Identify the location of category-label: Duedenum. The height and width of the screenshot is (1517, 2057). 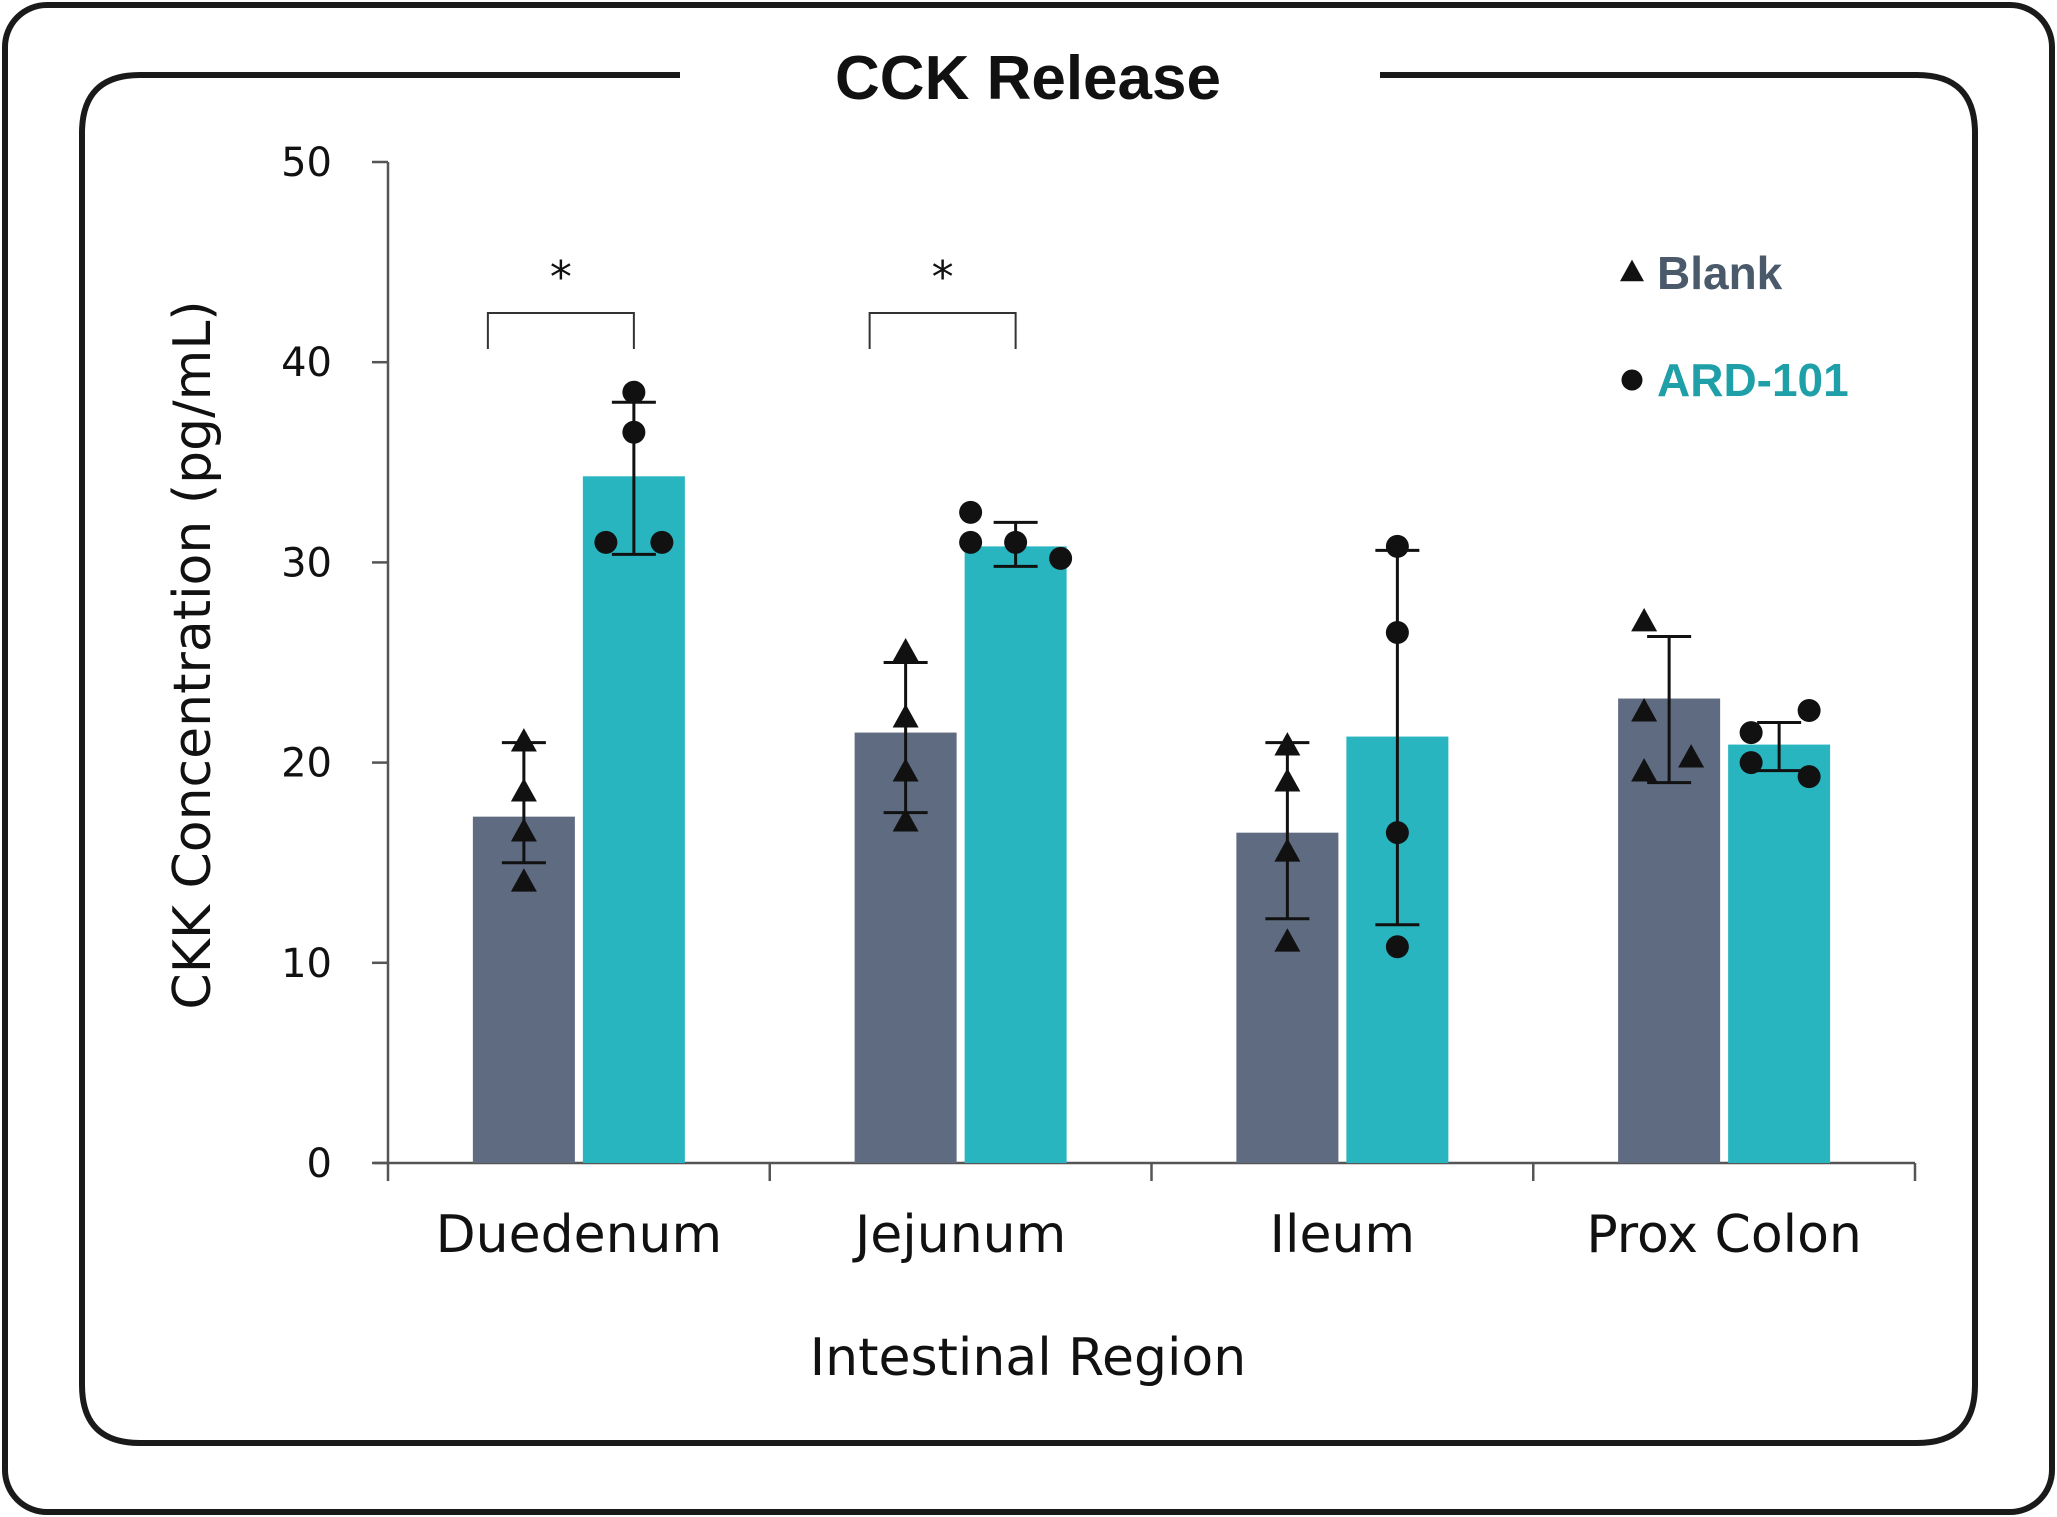
(579, 1235).